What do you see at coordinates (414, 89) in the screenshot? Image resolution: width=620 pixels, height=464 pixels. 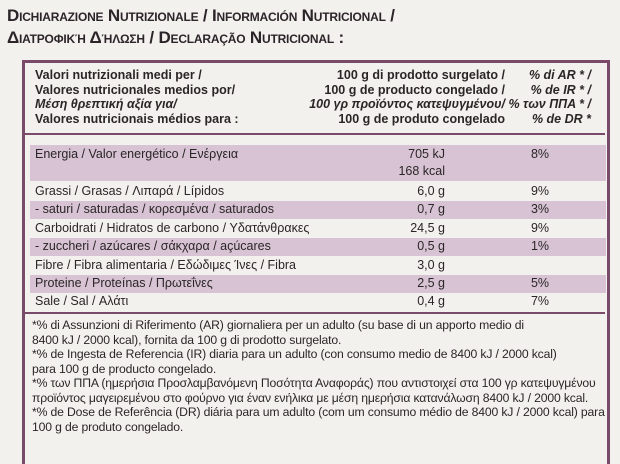 I see `header-col2-line: 100 g de producto congelado /` at bounding box center [414, 89].